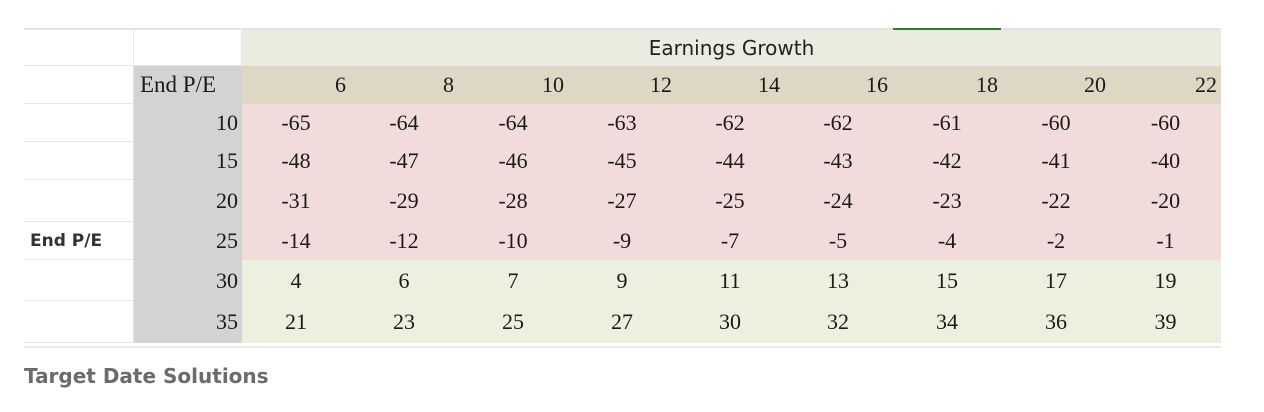 Image resolution: width=1264 pixels, height=412 pixels. What do you see at coordinates (947, 85) in the screenshot?
I see `column-header: 18` at bounding box center [947, 85].